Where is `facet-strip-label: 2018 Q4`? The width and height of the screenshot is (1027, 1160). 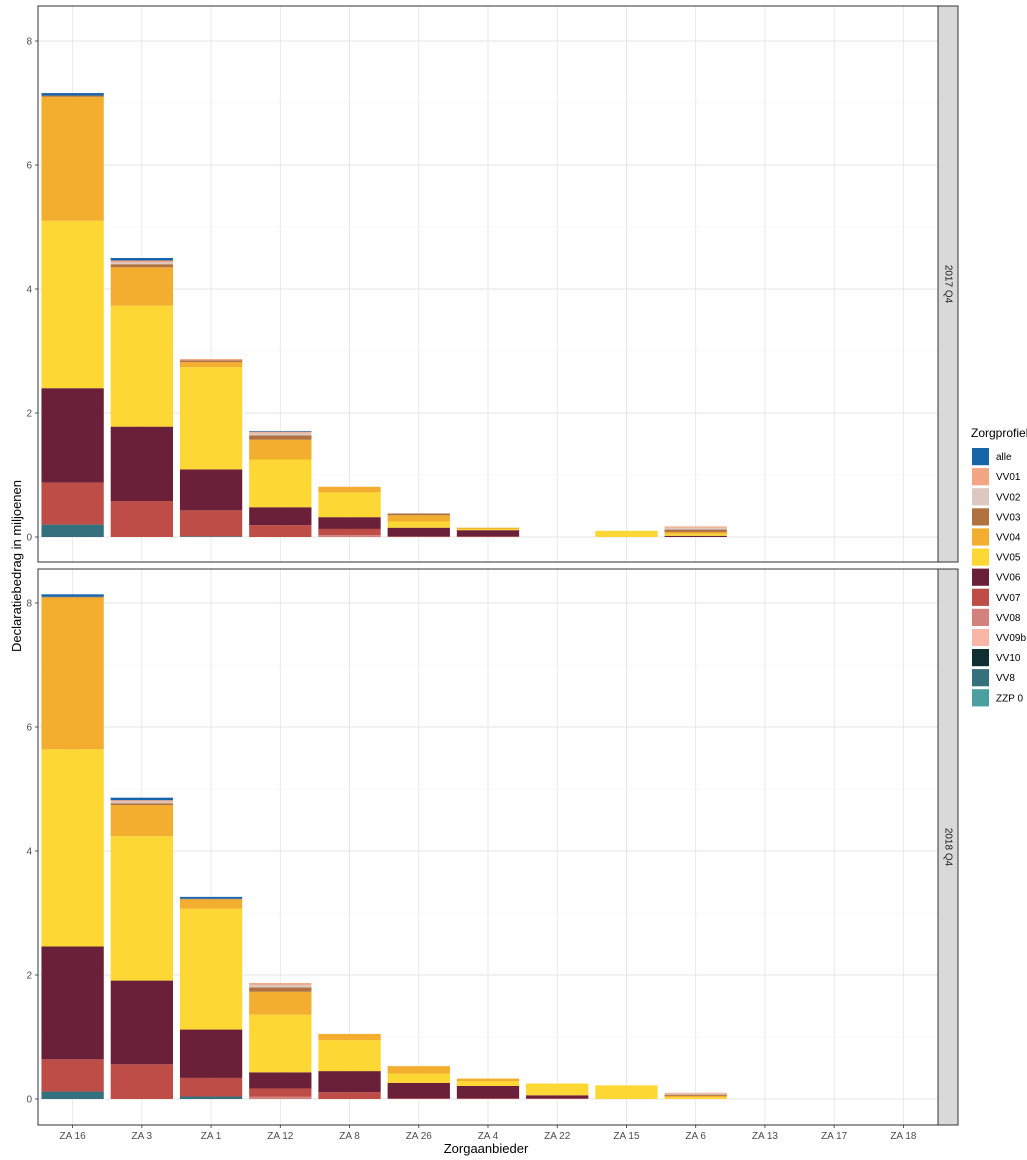
facet-strip-label: 2018 Q4 is located at coordinates (947, 847).